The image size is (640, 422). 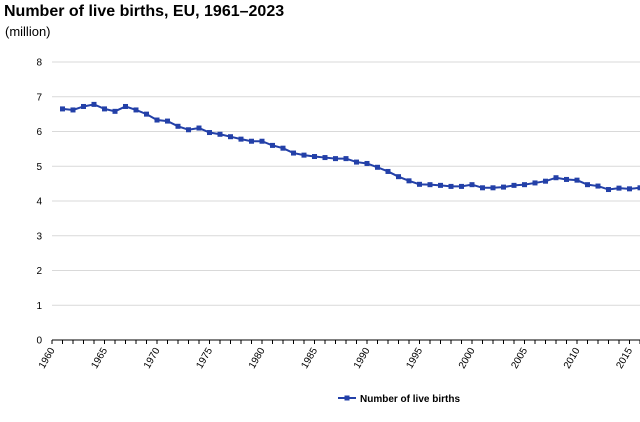 What do you see at coordinates (39, 202) in the screenshot?
I see `y-tick-label-4: 4` at bounding box center [39, 202].